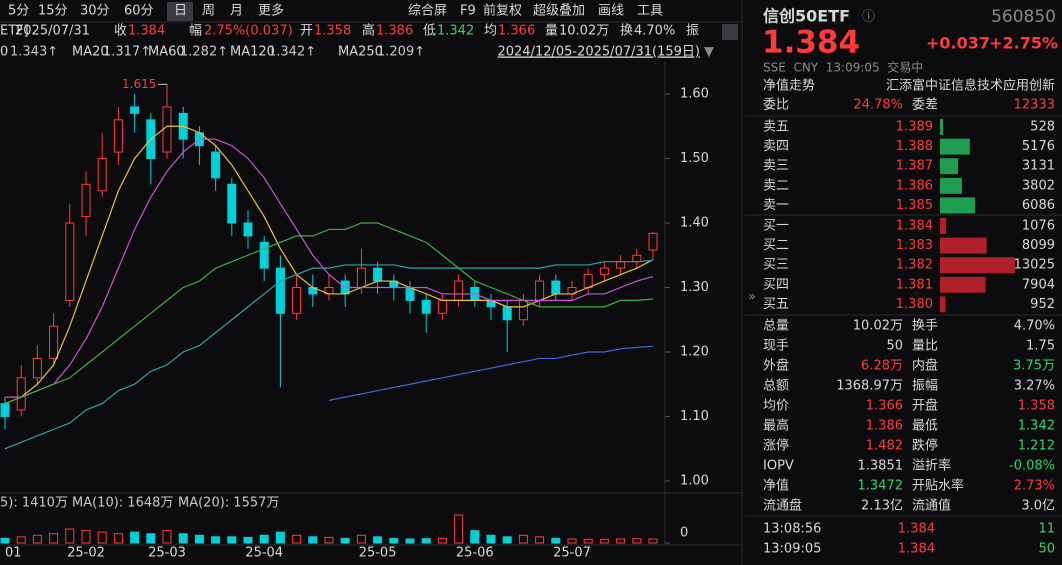 This screenshot has width=1062, height=565. What do you see at coordinates (18, 11) in the screenshot?
I see `period-tab: 5分` at bounding box center [18, 11].